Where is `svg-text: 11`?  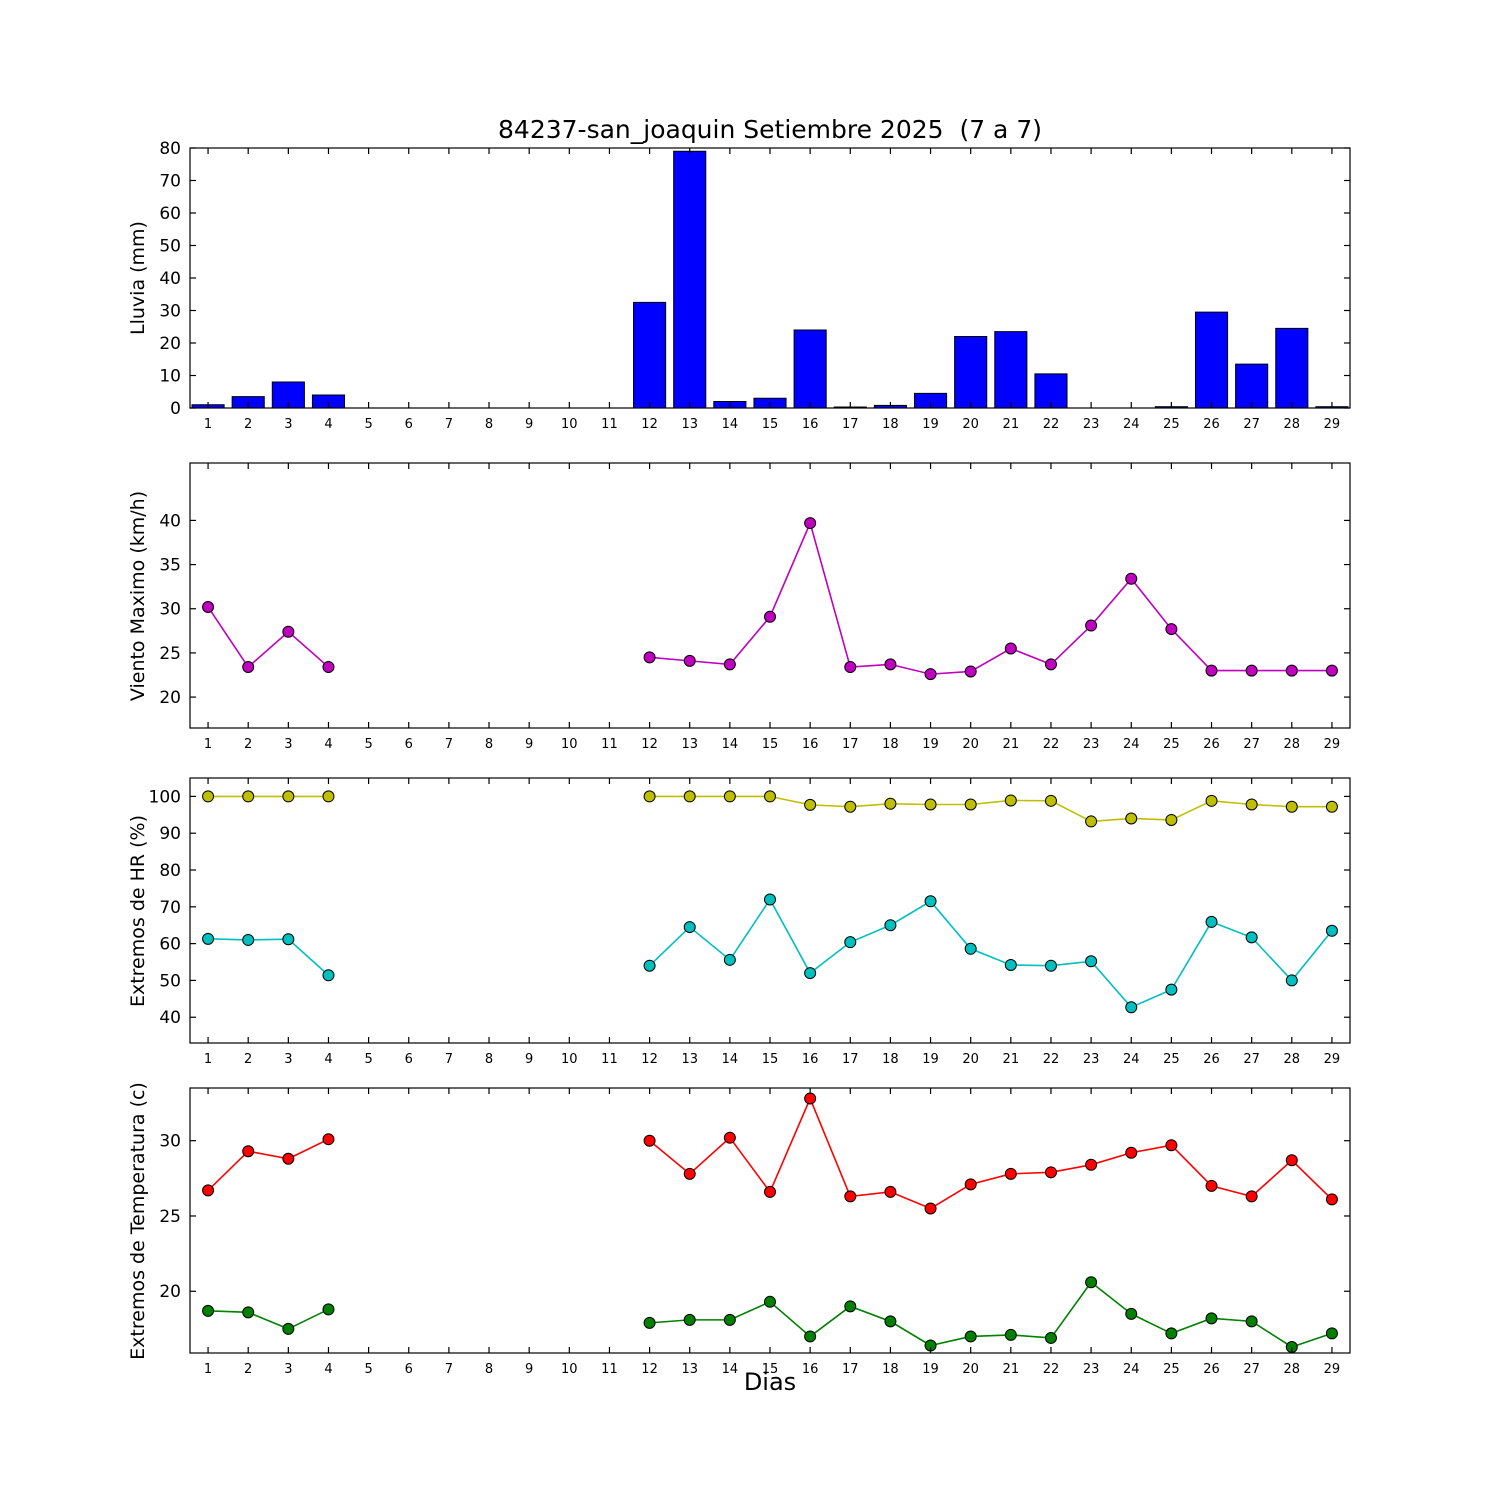 svg-text: 11 is located at coordinates (609, 424).